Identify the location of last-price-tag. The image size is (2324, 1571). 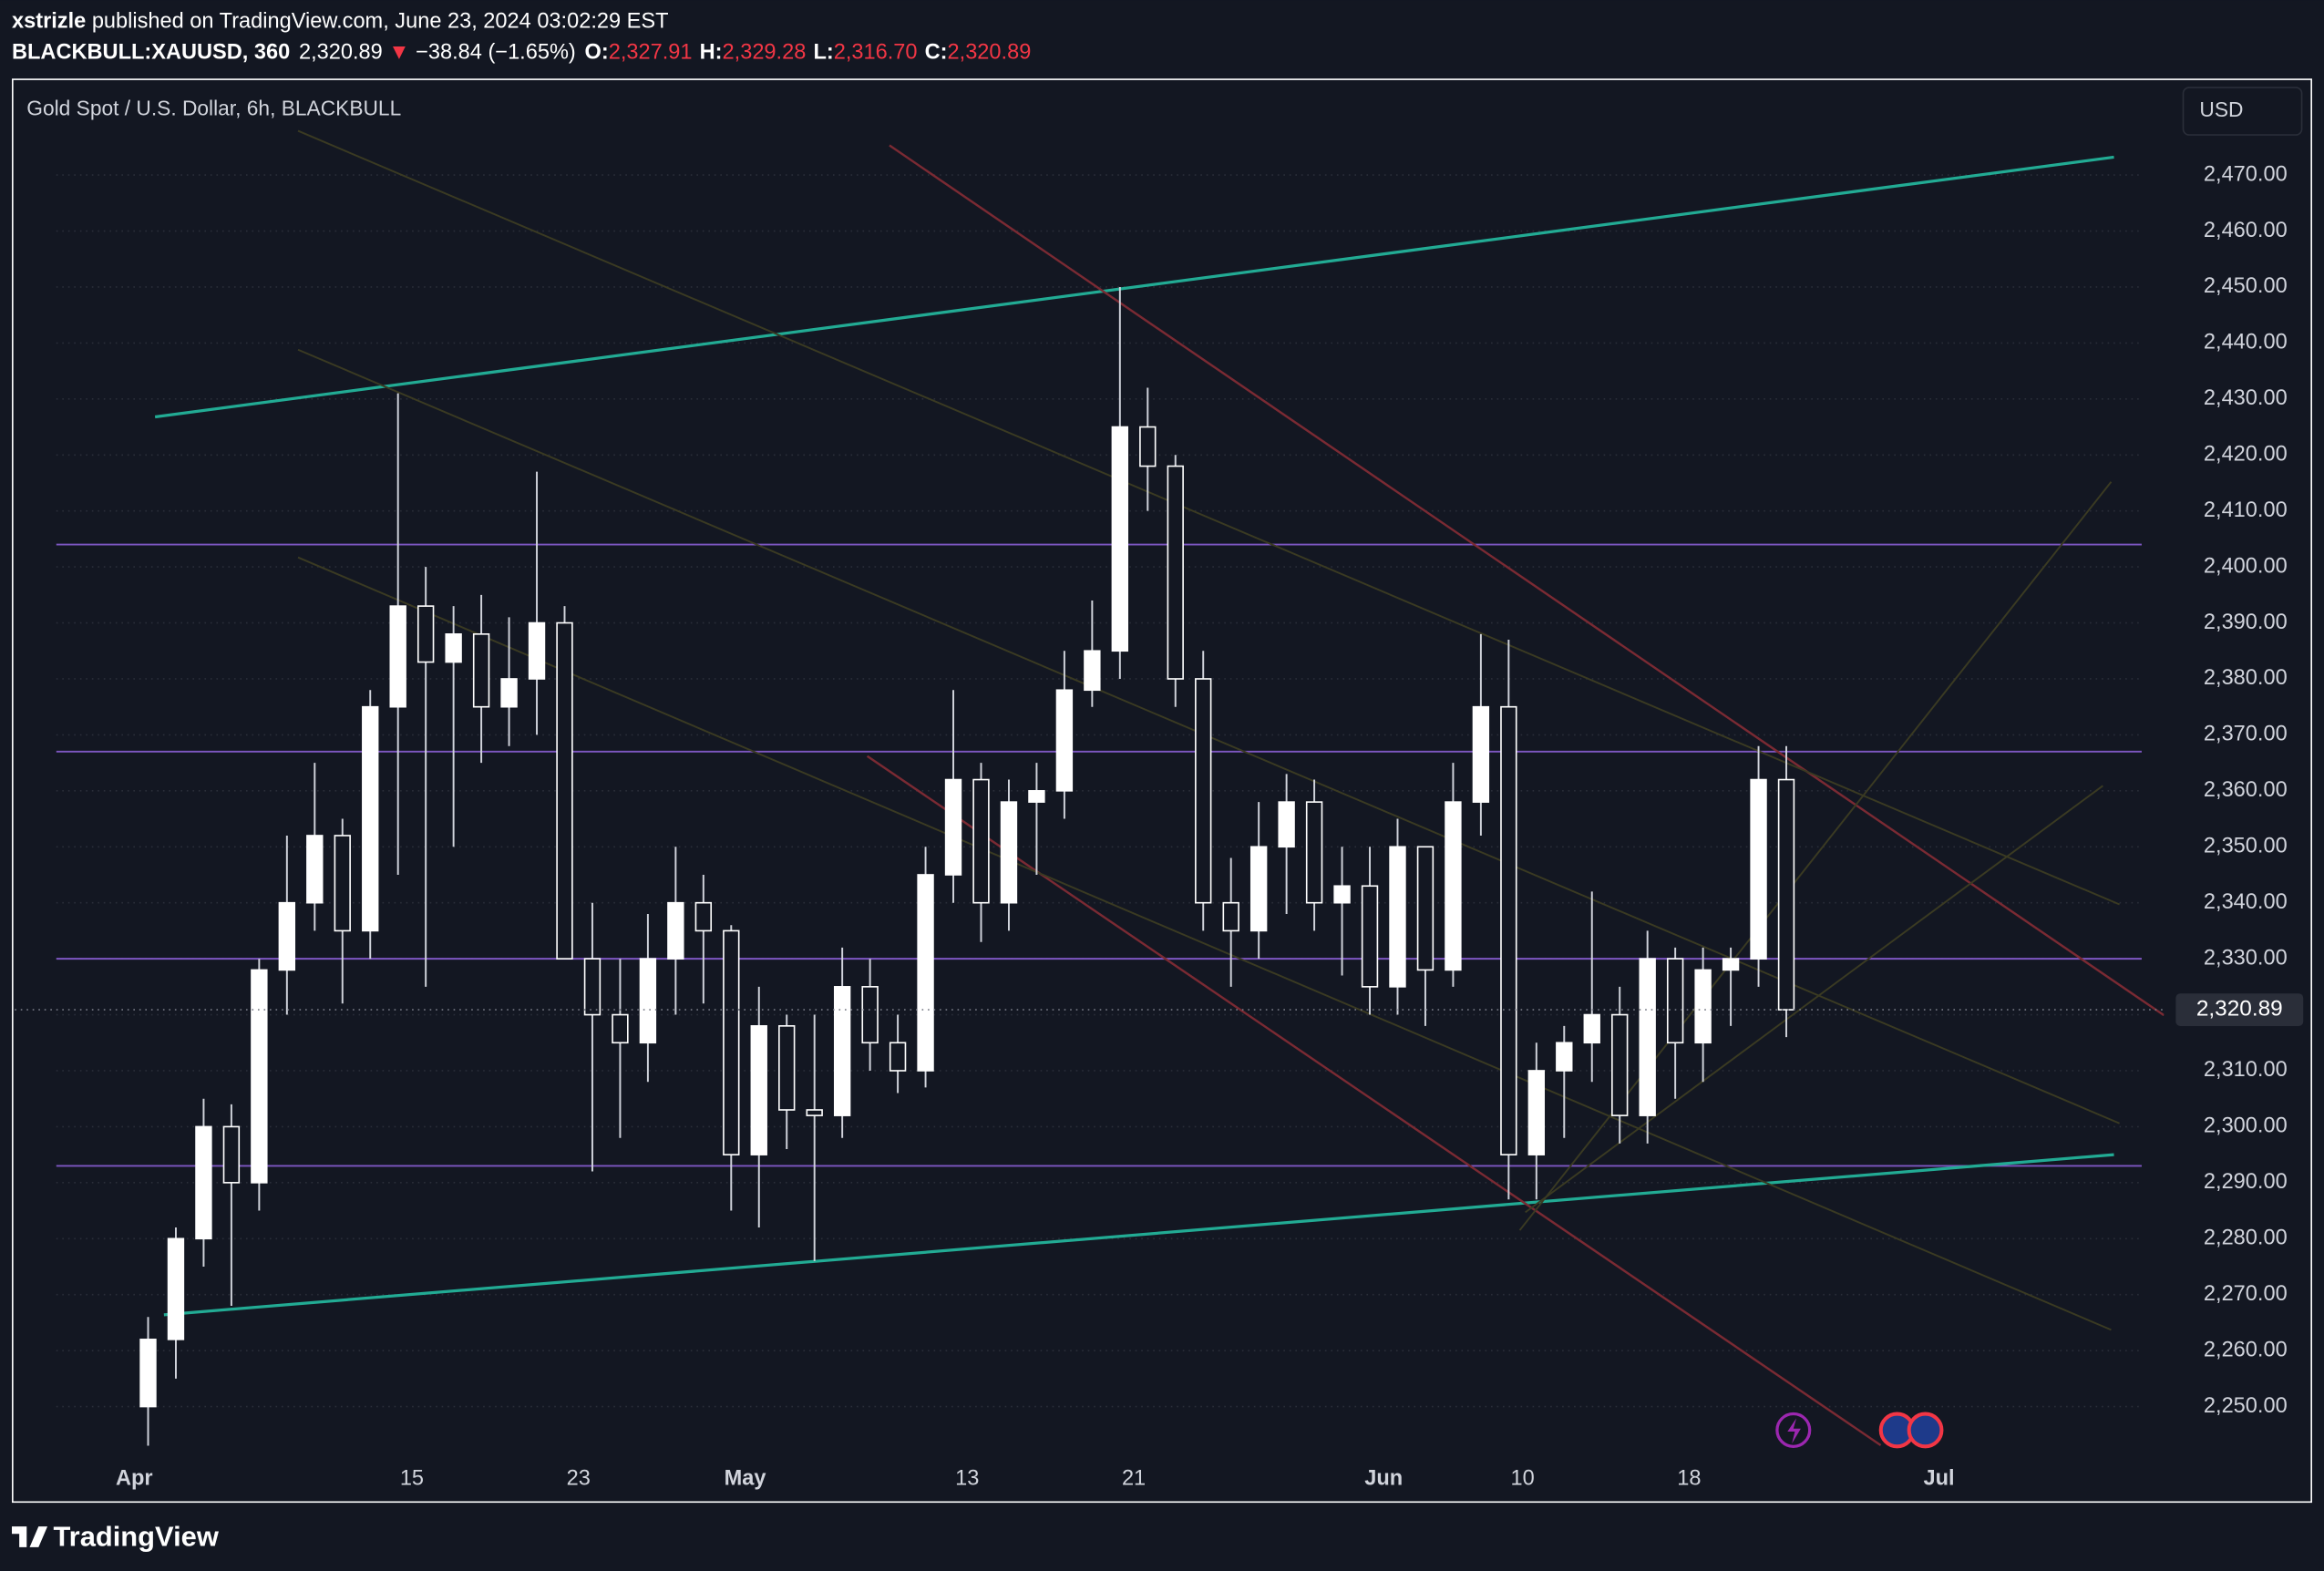
(2239, 1009).